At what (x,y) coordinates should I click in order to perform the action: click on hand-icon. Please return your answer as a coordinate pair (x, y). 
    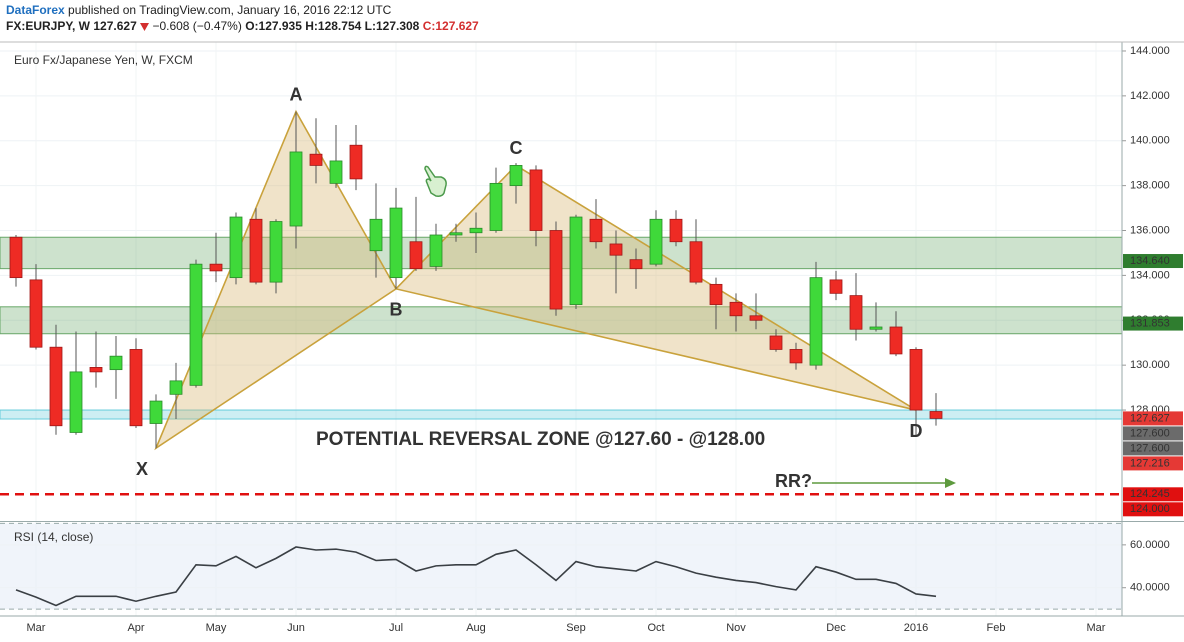
    Looking at the image, I should click on (435, 181).